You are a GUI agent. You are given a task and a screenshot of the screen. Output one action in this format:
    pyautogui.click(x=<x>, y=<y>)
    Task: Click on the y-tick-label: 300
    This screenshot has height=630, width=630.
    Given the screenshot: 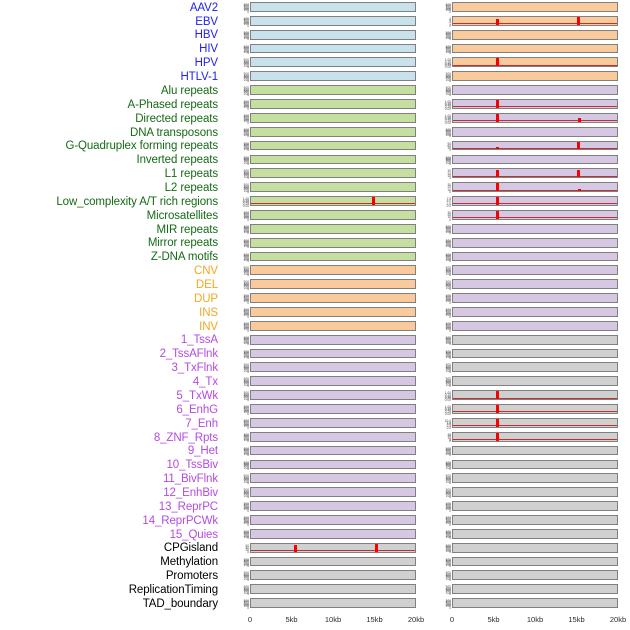 What is the action you would take?
    pyautogui.click(x=448, y=76)
    